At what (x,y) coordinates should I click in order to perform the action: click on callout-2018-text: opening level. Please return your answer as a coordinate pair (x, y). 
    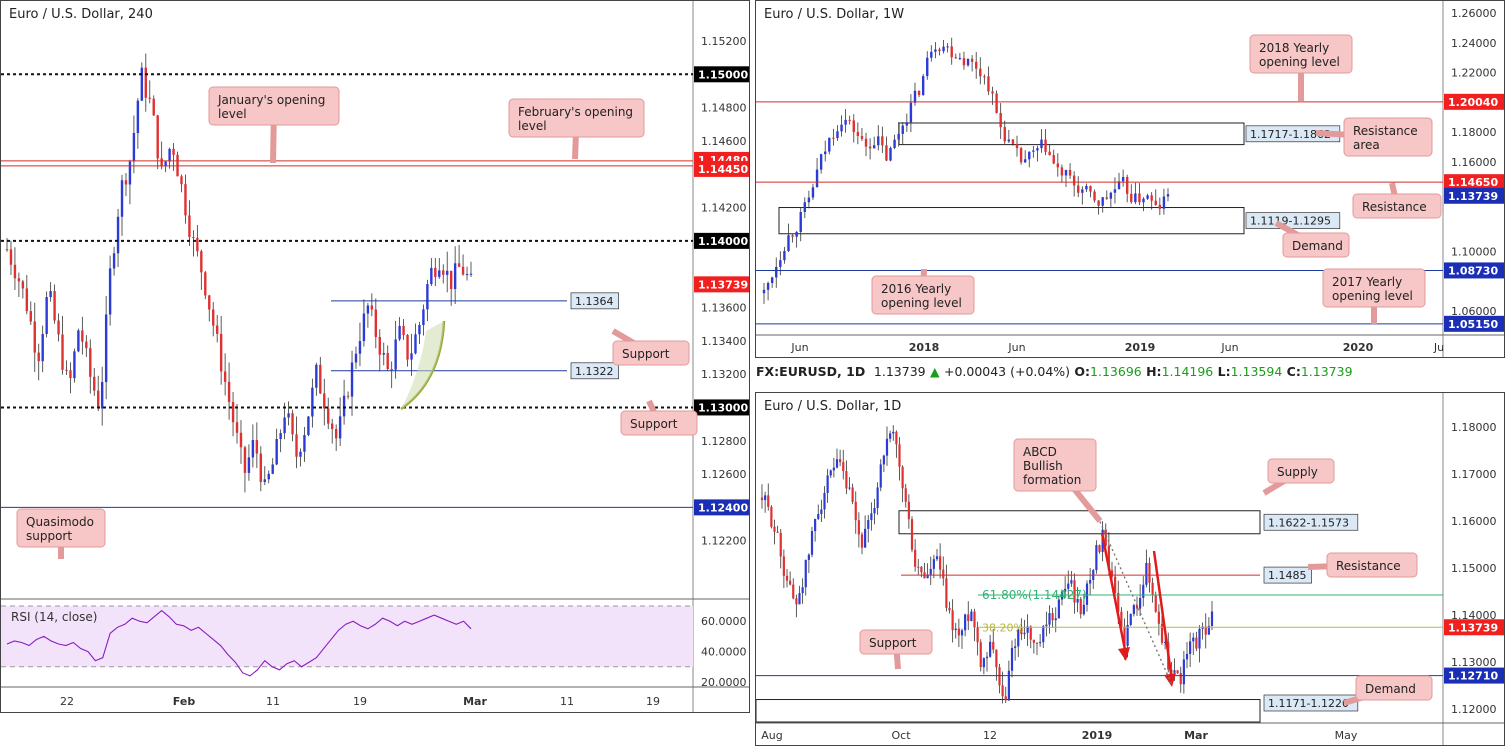
    Looking at the image, I should click on (1299, 62).